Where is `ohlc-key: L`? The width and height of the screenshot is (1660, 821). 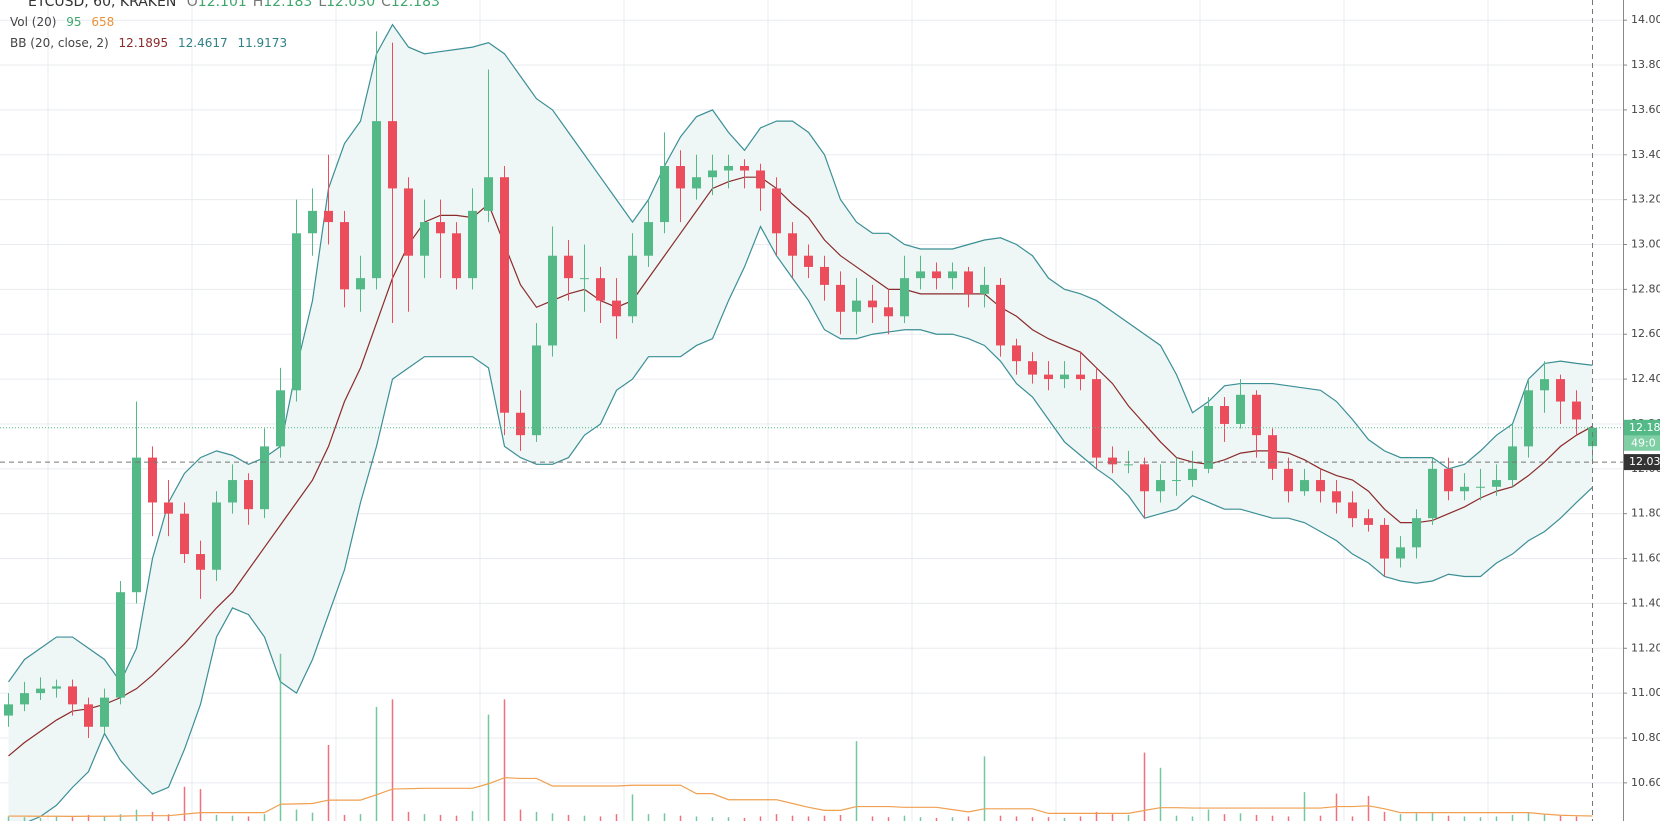 ohlc-key: L is located at coordinates (322, 5).